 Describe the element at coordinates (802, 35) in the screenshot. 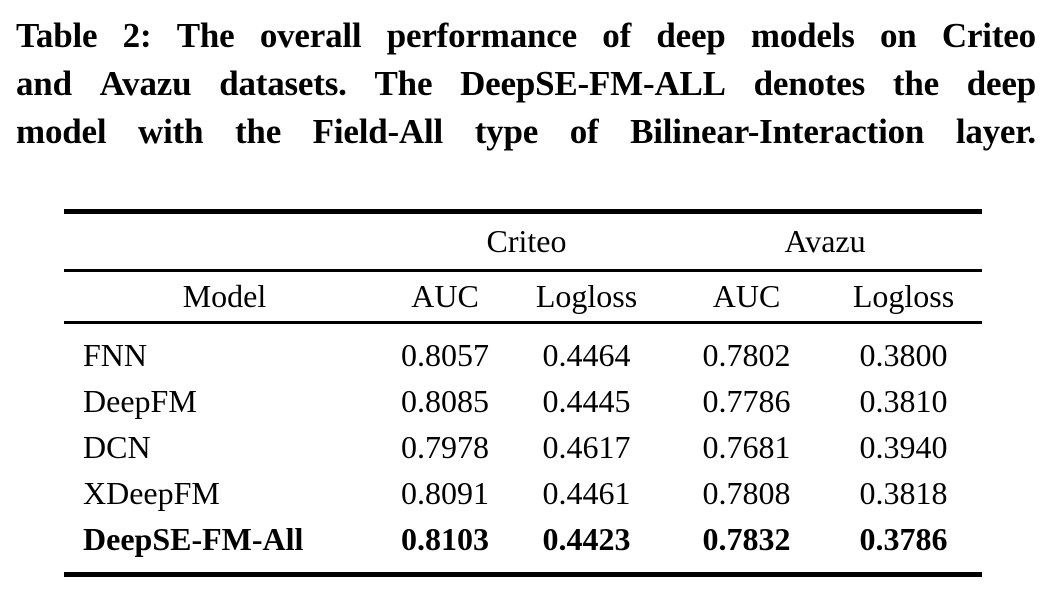

I see `caption-word: models` at that location.